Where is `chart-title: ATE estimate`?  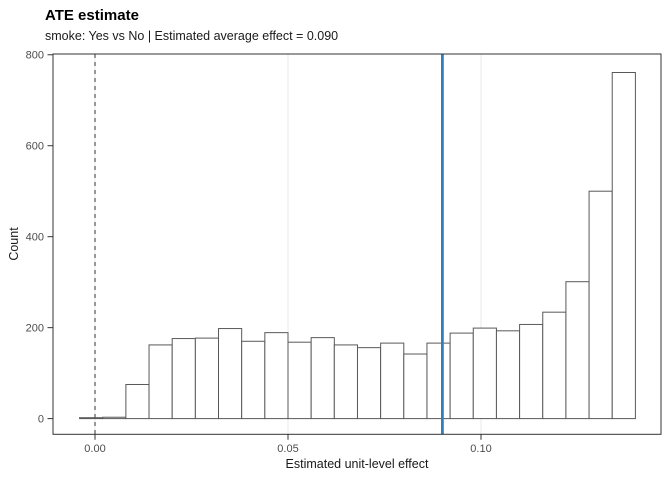
chart-title: ATE estimate is located at coordinates (92, 15).